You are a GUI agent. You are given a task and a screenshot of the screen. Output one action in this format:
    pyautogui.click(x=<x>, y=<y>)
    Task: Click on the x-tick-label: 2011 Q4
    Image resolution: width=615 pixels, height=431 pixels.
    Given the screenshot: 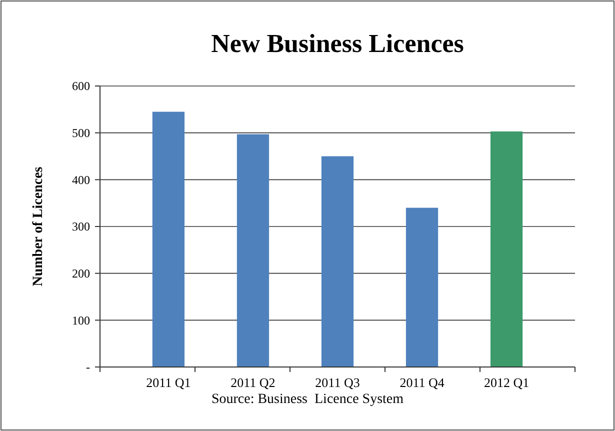 What is the action you would take?
    pyautogui.click(x=422, y=382)
    